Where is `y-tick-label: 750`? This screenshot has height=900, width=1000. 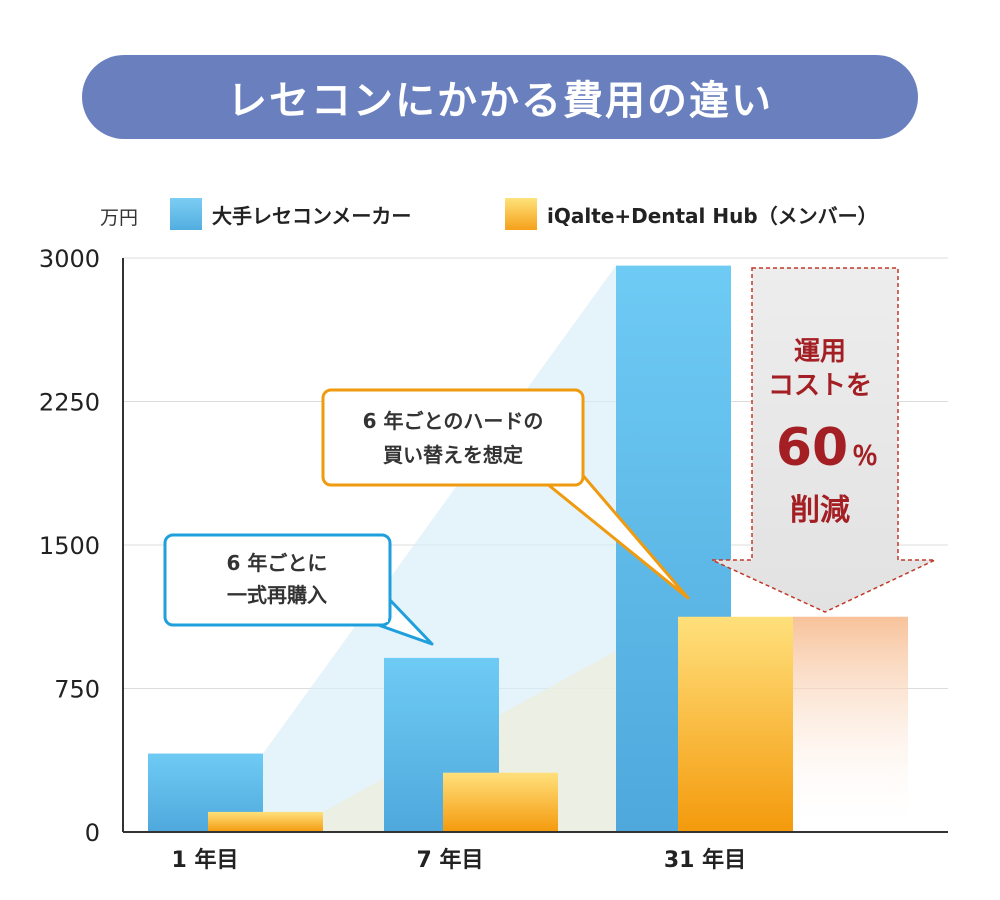 y-tick-label: 750 is located at coordinates (77, 690).